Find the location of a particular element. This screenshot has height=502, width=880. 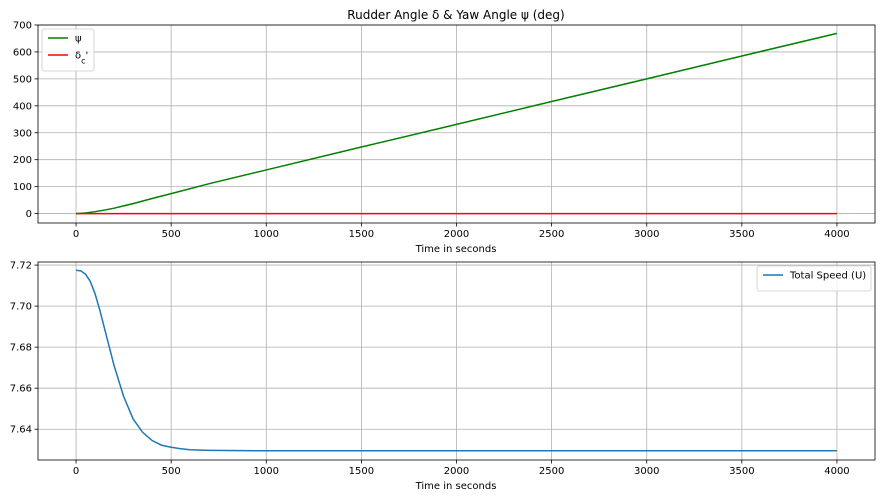

legend: ψ δc' is located at coordinates (68, 50).